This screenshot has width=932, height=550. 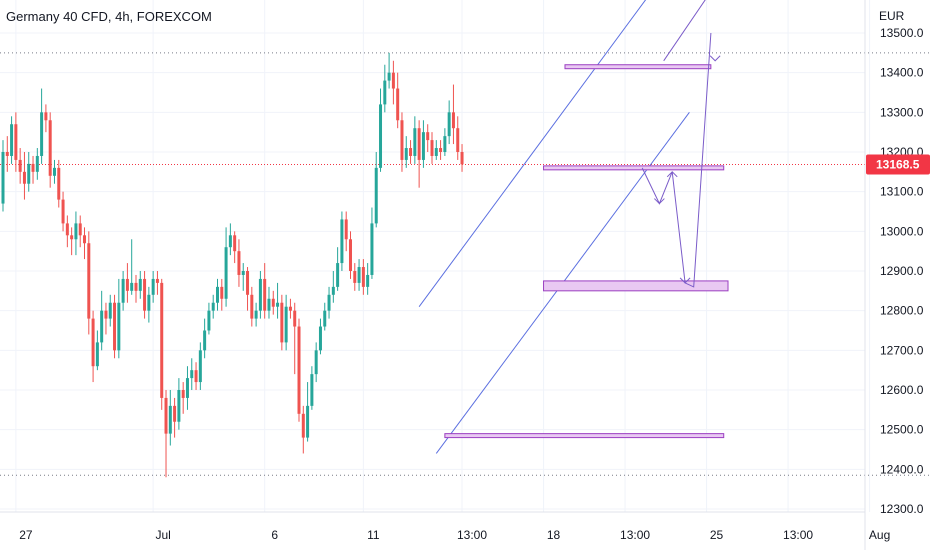 I want to click on y-tick-label: 12800.0, so click(x=902, y=311).